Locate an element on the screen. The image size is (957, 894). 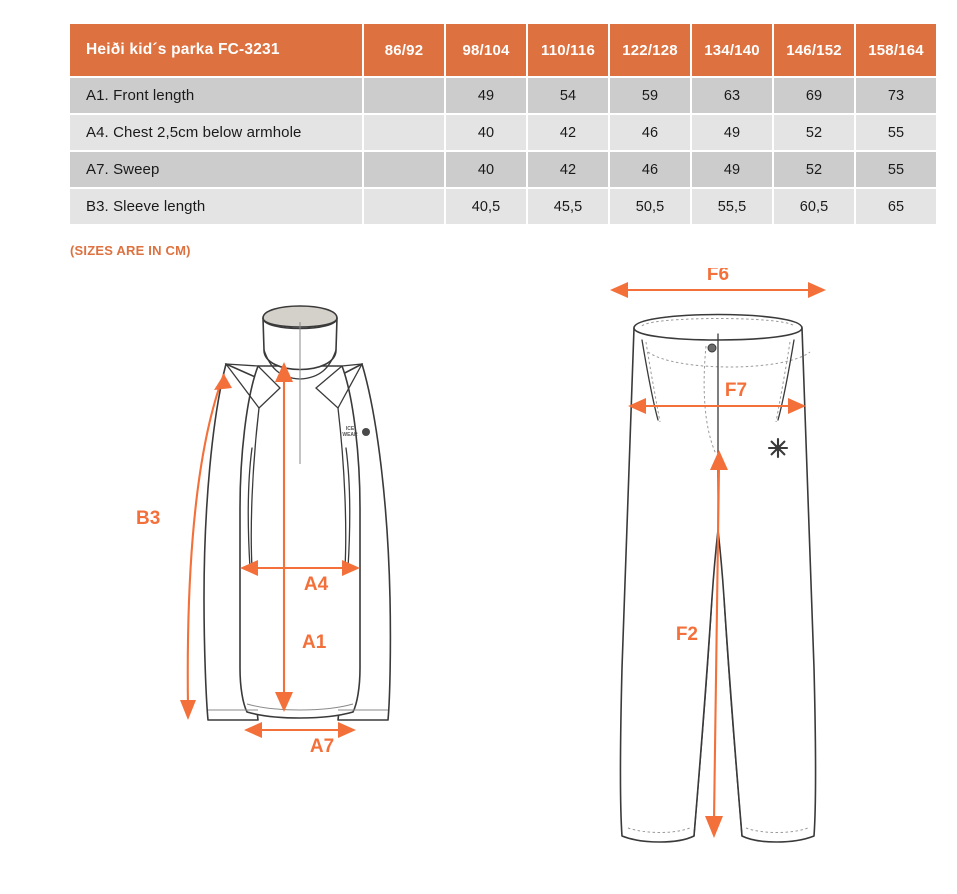
pants-right-pocket is located at coordinates (786, 380).